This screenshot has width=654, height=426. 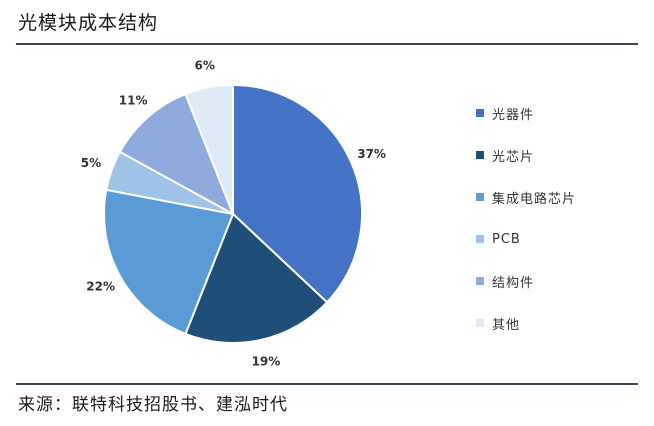 What do you see at coordinates (526, 239) in the screenshot?
I see `legend-item-3: PCB` at bounding box center [526, 239].